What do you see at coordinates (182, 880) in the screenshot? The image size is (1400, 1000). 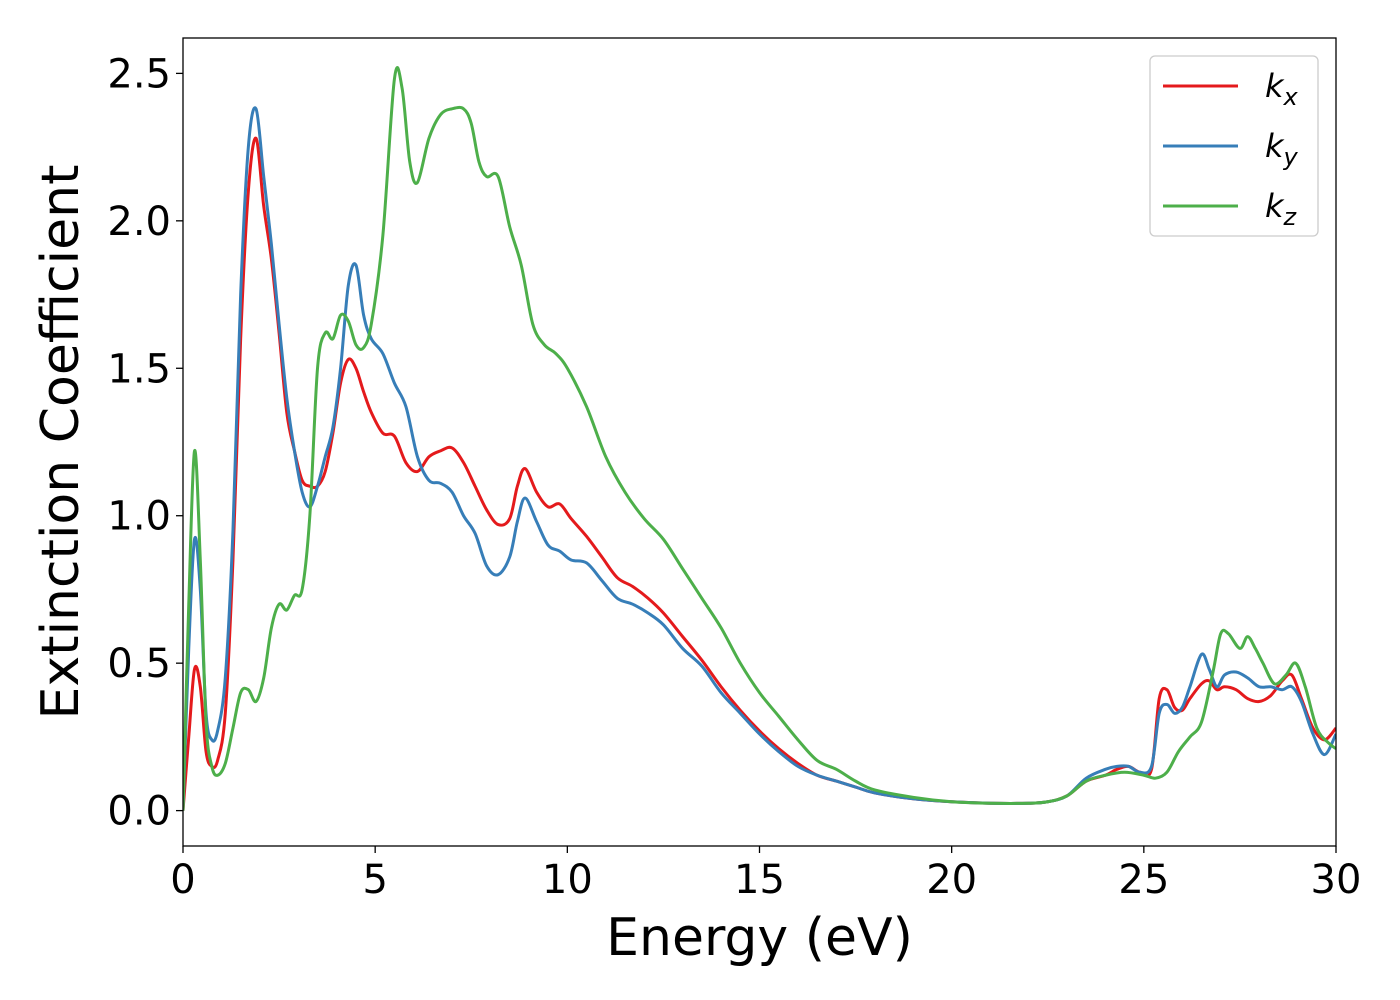 I see `x-tick-label: 0` at bounding box center [182, 880].